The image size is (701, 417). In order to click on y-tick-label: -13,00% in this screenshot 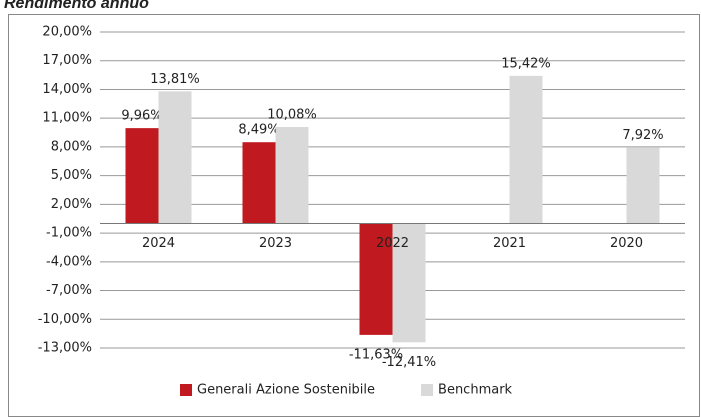, I will do `click(65, 348)`.